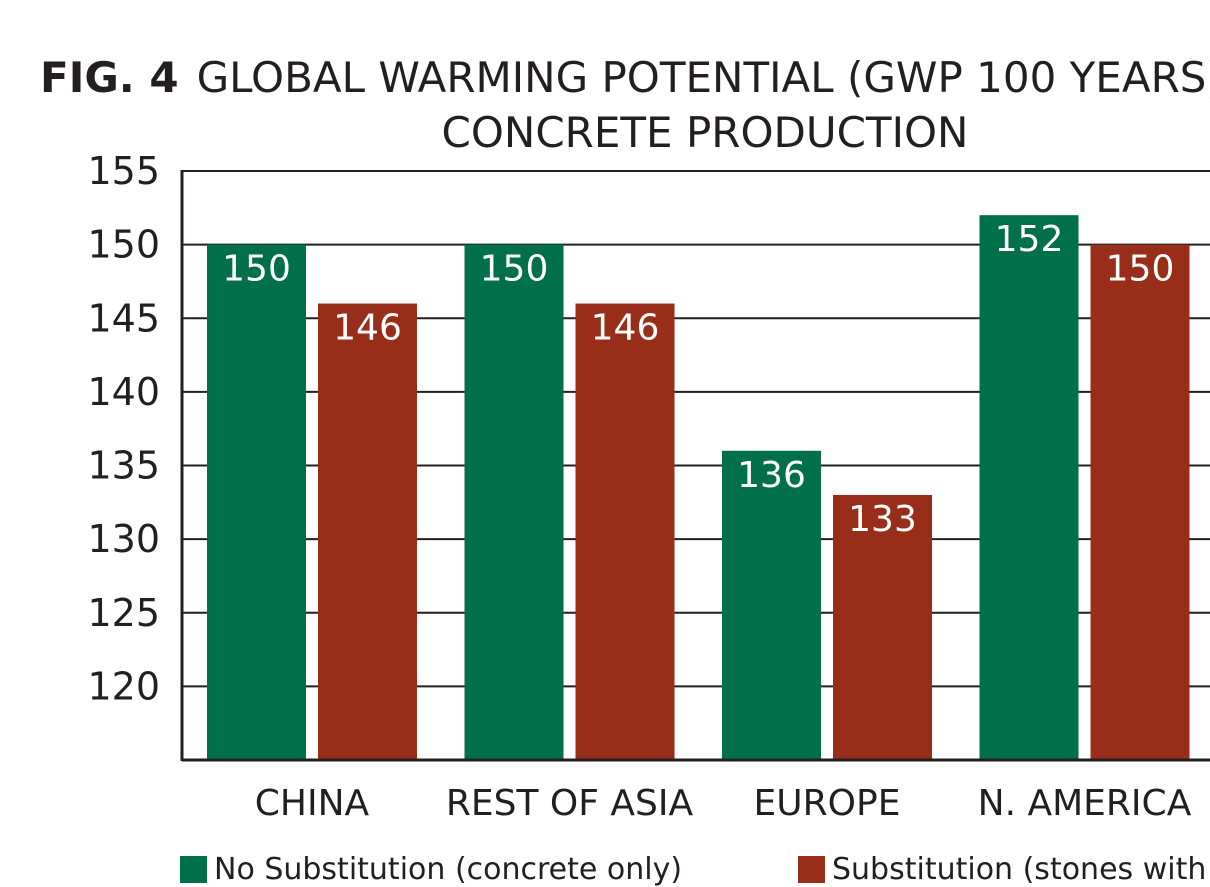 The image size is (1210, 887). What do you see at coordinates (367, 328) in the screenshot?
I see `data-label-china-substitution: 146` at bounding box center [367, 328].